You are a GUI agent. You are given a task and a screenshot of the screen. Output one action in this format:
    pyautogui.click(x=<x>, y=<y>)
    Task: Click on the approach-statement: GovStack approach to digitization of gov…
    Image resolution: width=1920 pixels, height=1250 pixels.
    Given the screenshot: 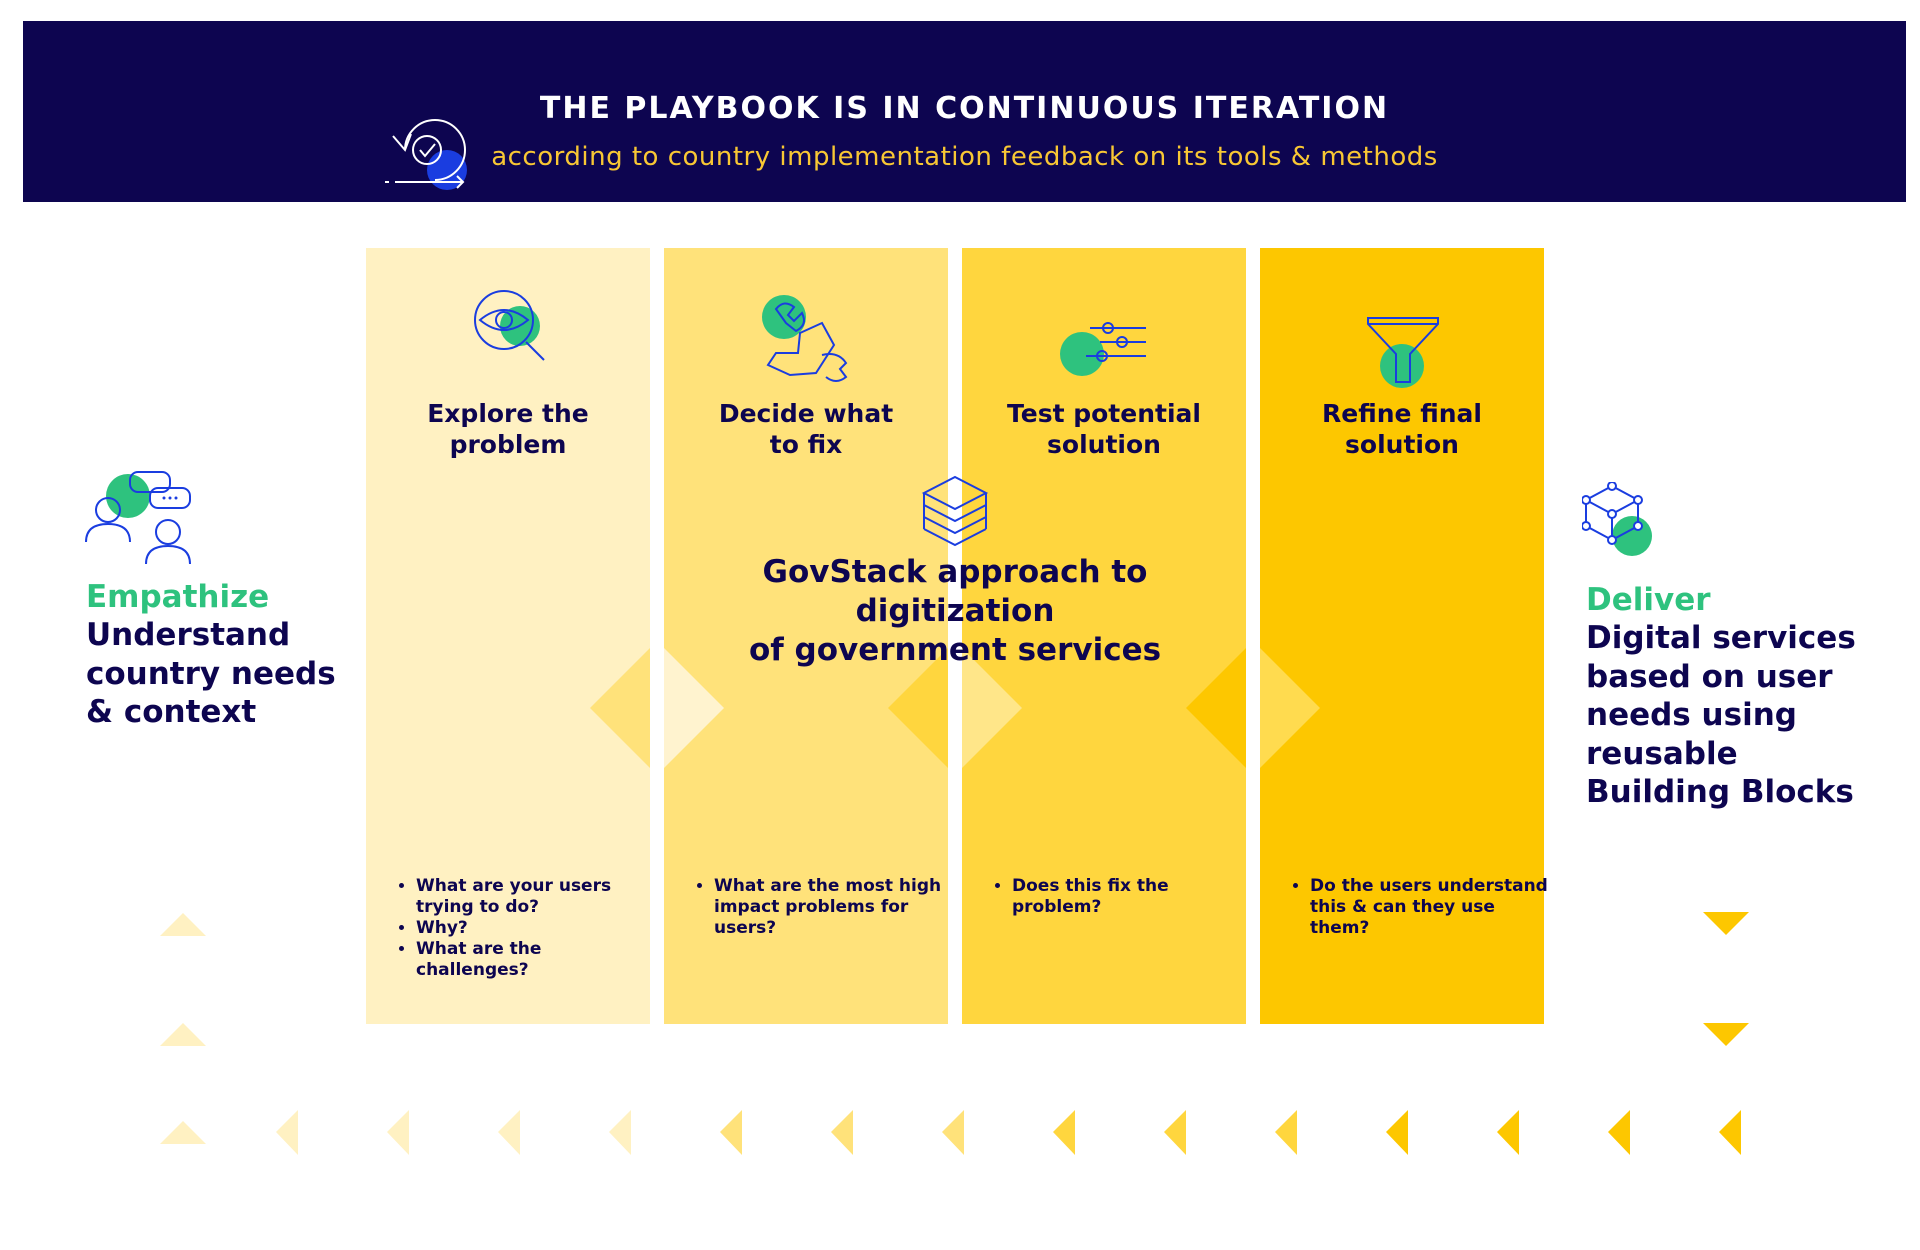 What is the action you would take?
    pyautogui.click(x=955, y=611)
    